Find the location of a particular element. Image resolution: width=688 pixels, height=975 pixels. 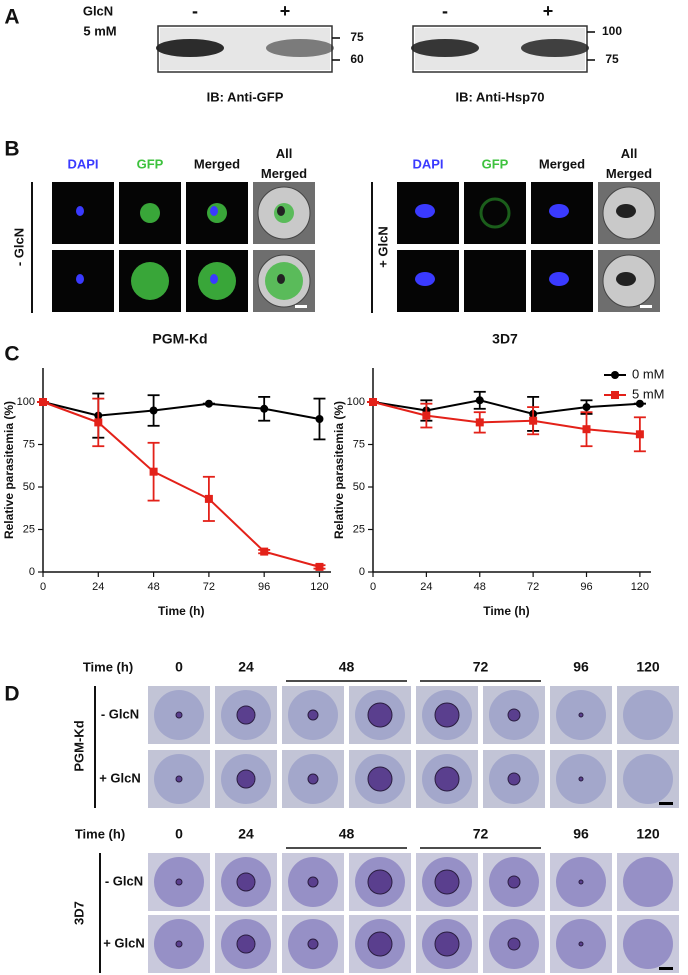

concentration-label: 5 mM is located at coordinates (99, 30).